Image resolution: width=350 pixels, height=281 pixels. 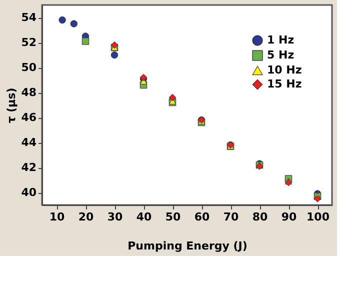 What do you see at coordinates (28, 42) in the screenshot?
I see `y-tick-label: 52` at bounding box center [28, 42].